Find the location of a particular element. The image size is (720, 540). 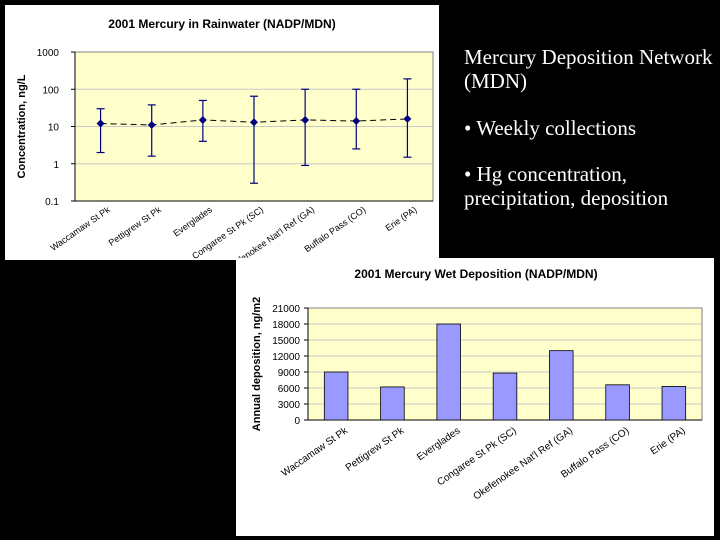

chart2-bar-erie-pa is located at coordinates (674, 403).